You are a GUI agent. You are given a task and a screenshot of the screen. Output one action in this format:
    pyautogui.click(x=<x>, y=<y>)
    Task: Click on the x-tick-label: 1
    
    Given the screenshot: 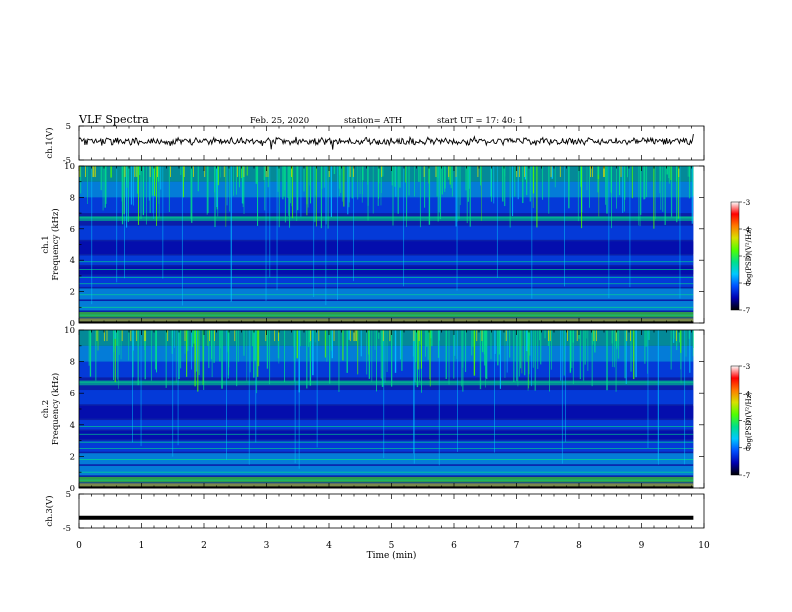 What is the action you would take?
    pyautogui.click(x=142, y=546)
    